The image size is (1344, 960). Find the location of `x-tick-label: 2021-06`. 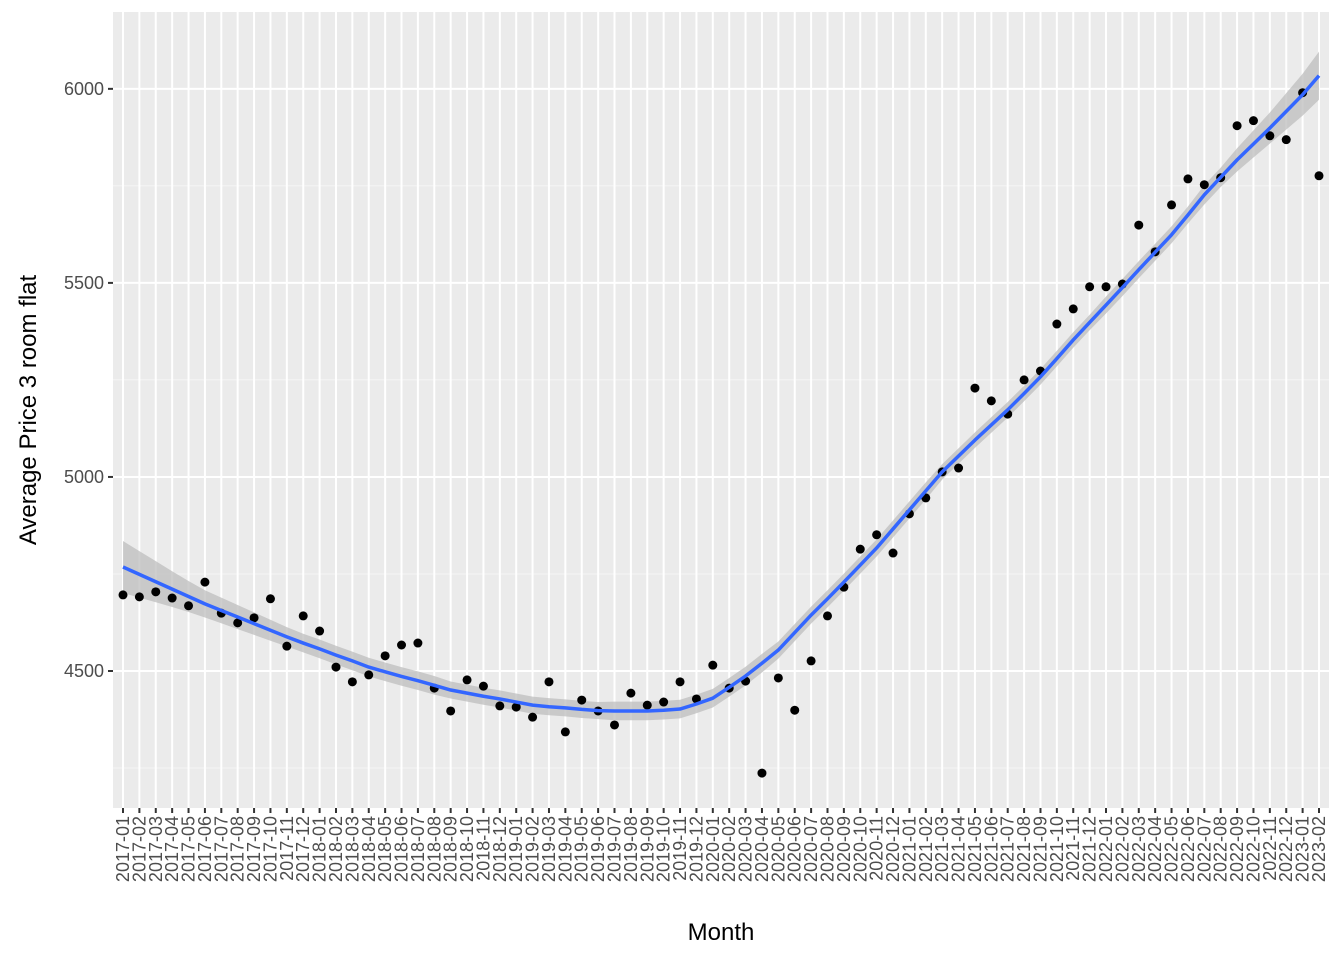

x-tick-label: 2021-06 is located at coordinates (991, 849).